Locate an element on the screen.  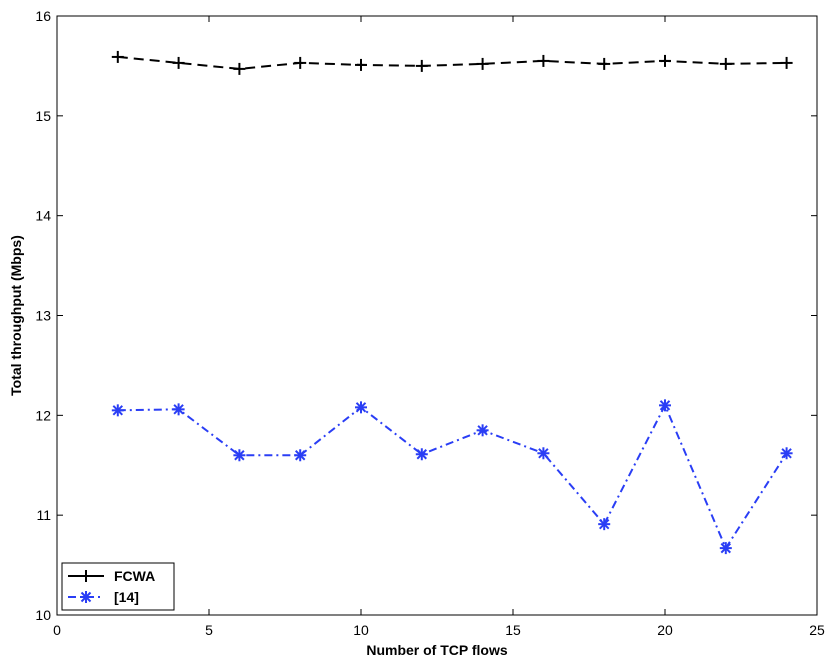
x-axis-label: Number of TCP flows is located at coordinates (437, 650).